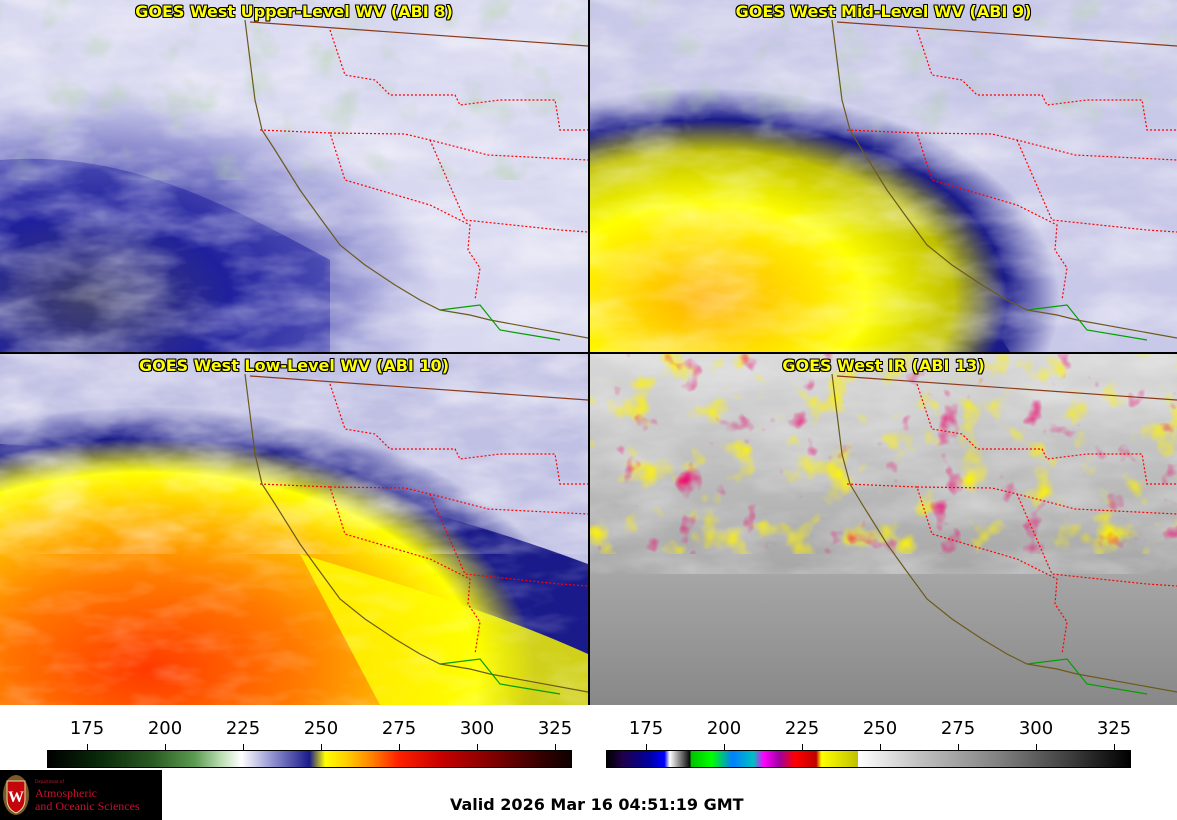 This screenshot has height=820, width=1177. I want to click on colorbar-ir: 175 200 225 250 275 300 325, so click(883, 737).